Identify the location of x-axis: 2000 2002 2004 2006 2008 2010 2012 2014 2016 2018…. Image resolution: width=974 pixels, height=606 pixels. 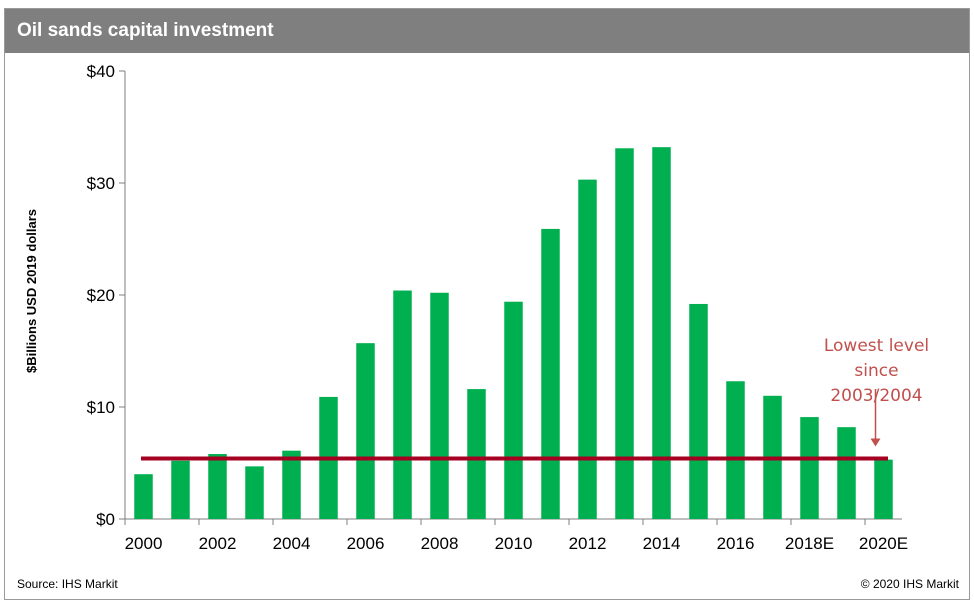
(516, 535).